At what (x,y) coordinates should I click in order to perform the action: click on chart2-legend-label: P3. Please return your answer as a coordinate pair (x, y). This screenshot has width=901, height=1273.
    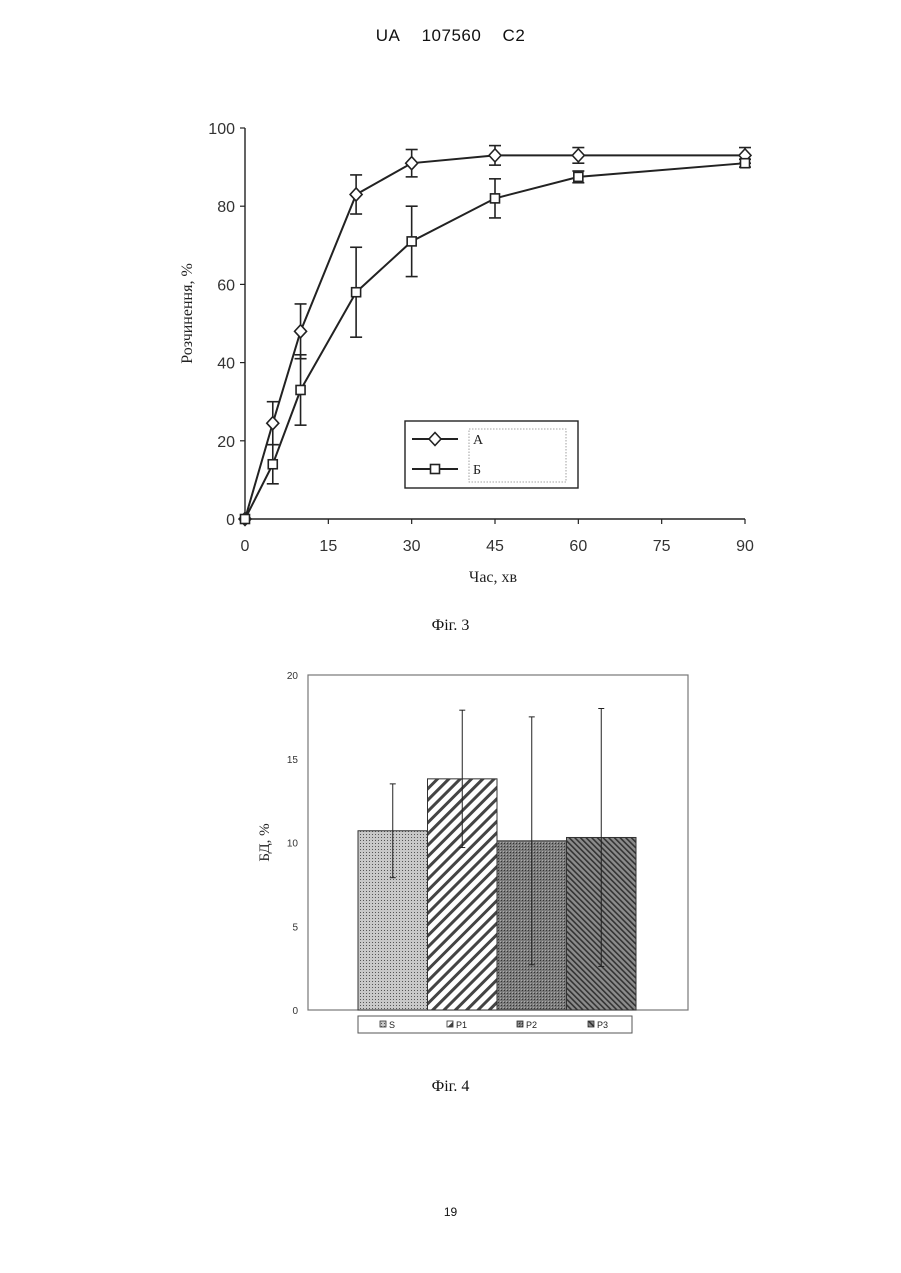
    Looking at the image, I should click on (602, 1025).